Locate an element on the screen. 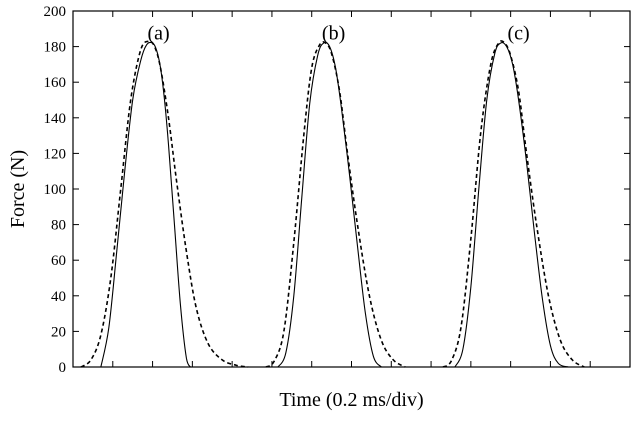 Image resolution: width=640 pixels, height=427 pixels. panel-labels: (a) (b) (c) is located at coordinates (338, 33).